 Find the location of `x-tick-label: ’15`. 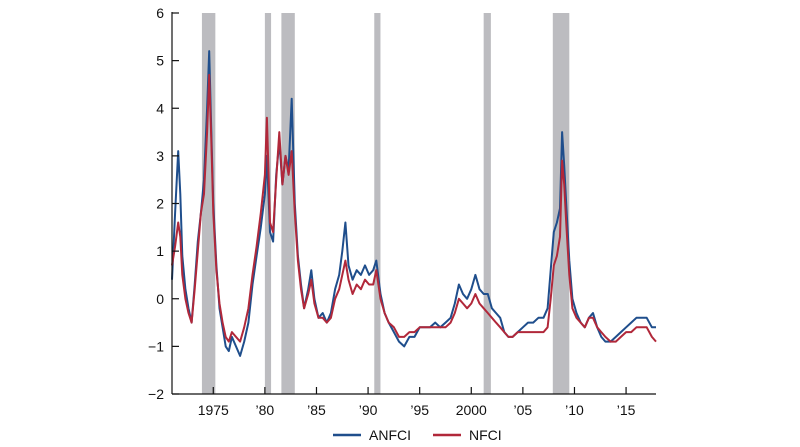

x-tick-label: ’15 is located at coordinates (626, 410).